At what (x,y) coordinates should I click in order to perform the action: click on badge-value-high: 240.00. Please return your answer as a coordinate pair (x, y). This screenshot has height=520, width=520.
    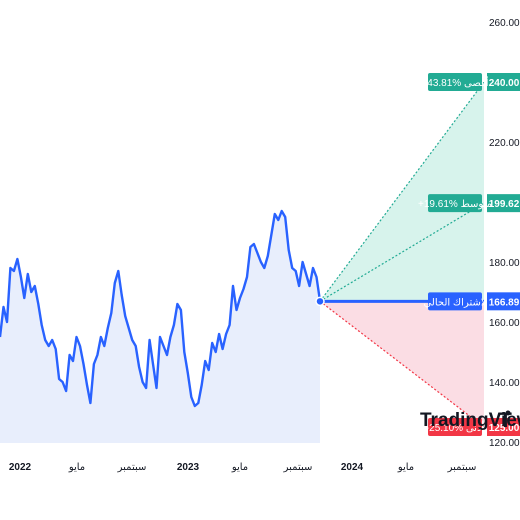
    Looking at the image, I should click on (504, 83).